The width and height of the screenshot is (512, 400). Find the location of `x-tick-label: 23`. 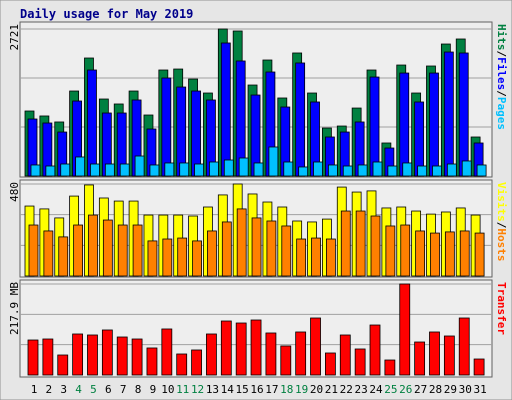

x-tick-label: 23 is located at coordinates (361, 389).